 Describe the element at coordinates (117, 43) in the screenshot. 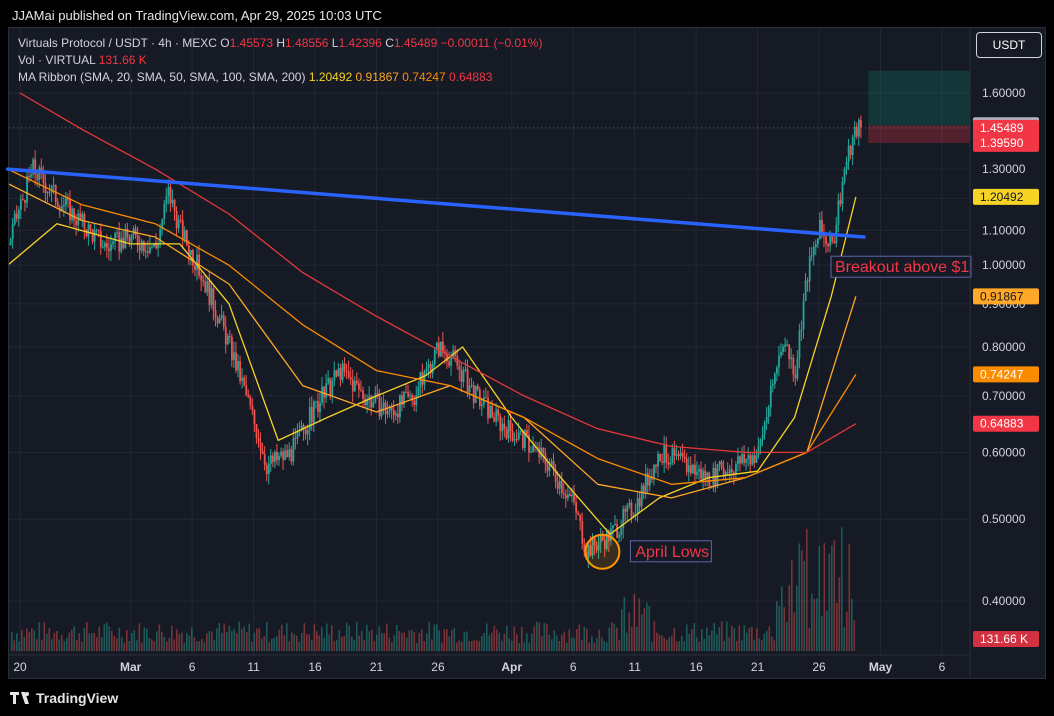

I see `legend-symbol: Virtuals Protocol / USDT · 4h · MEXC` at that location.